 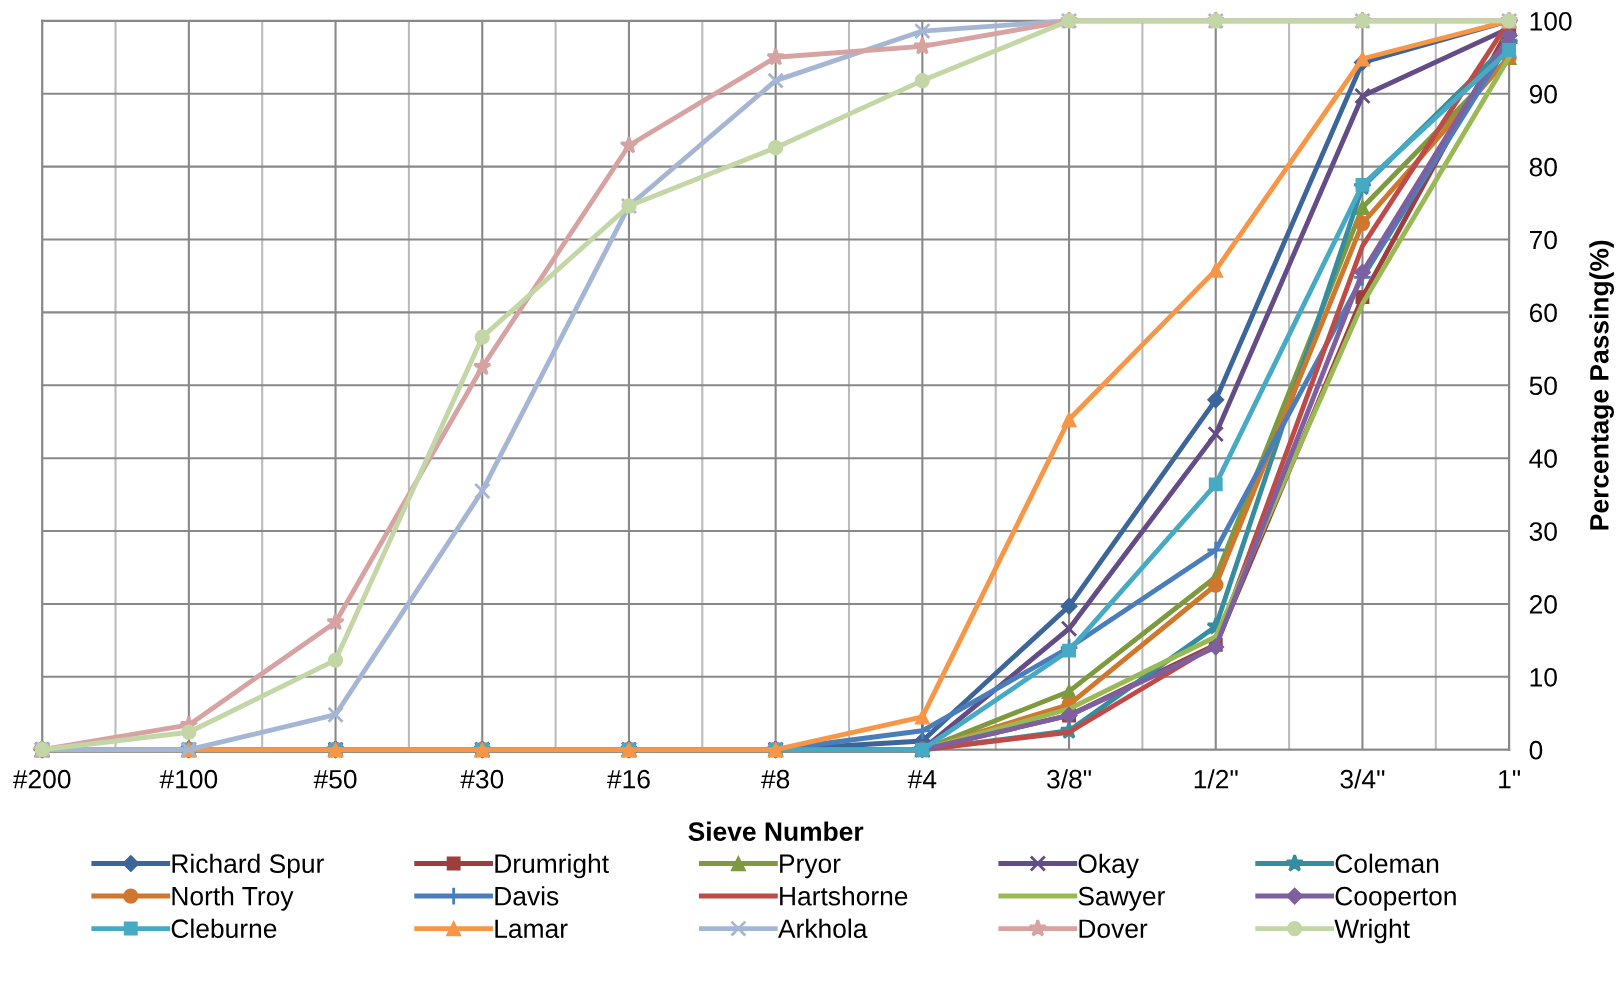 I want to click on legend-label: Okay, so click(x=1108, y=866).